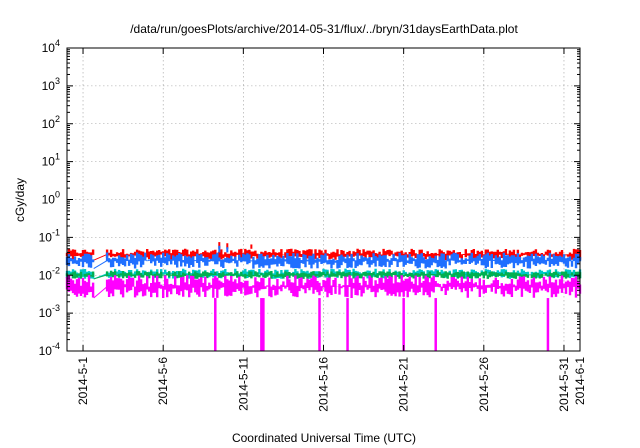  Describe the element at coordinates (51, 160) in the screenshot. I see `y-tick-label: 10¹` at that location.